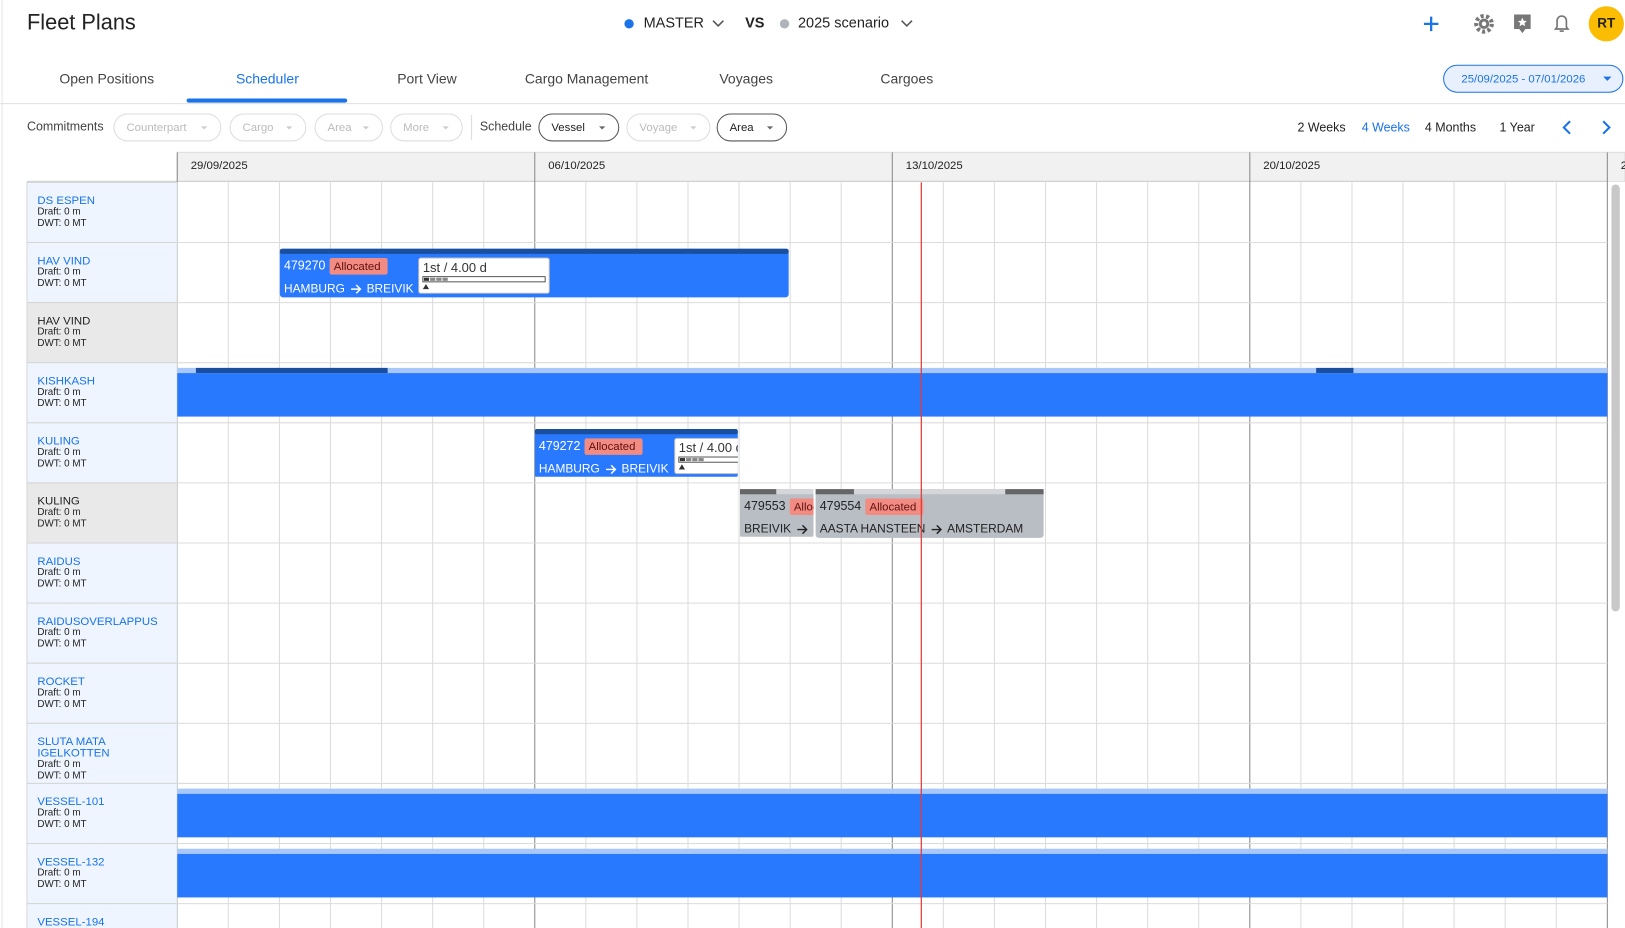 This screenshot has height=928, width=1625. What do you see at coordinates (1522, 24) in the screenshot?
I see `feedback-icon` at bounding box center [1522, 24].